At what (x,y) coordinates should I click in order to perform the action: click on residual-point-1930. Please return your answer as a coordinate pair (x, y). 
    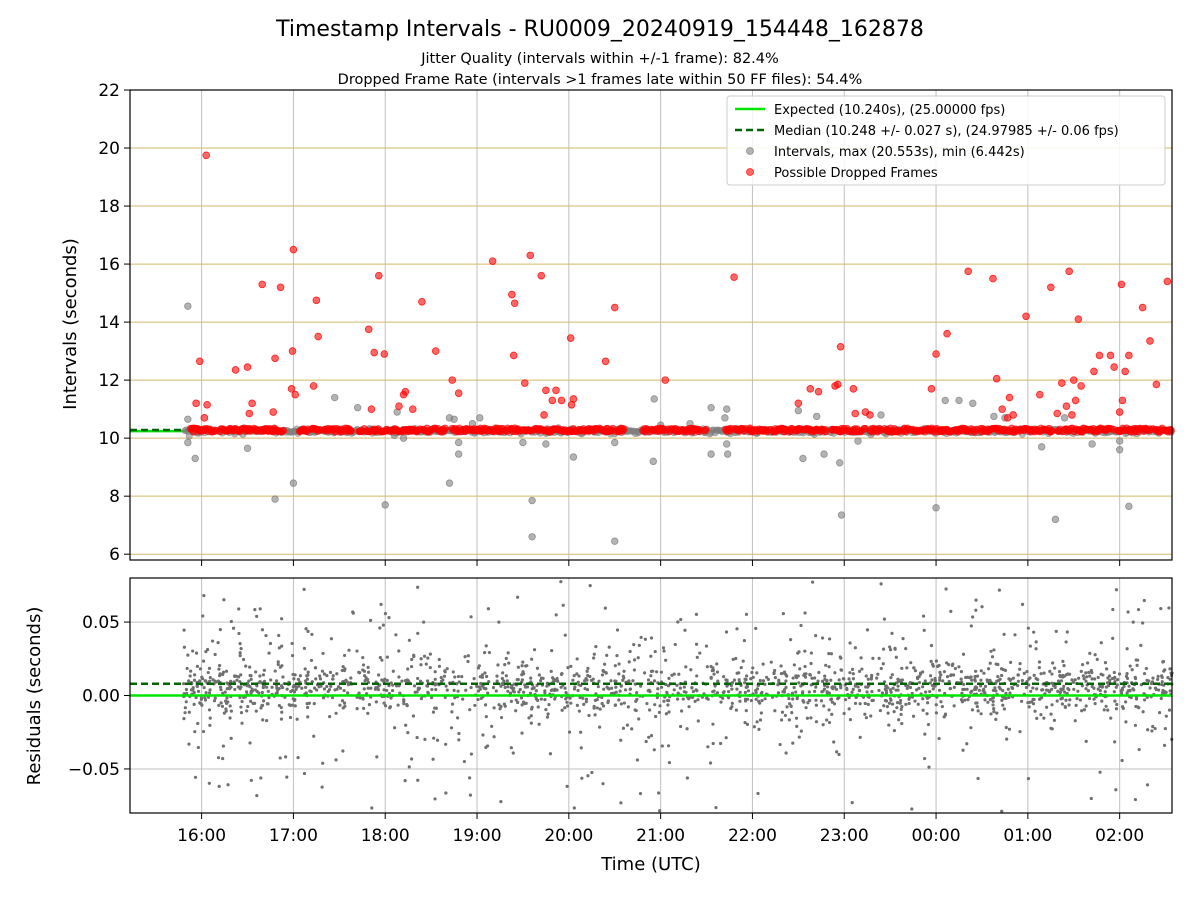
    Looking at the image, I should click on (886, 686).